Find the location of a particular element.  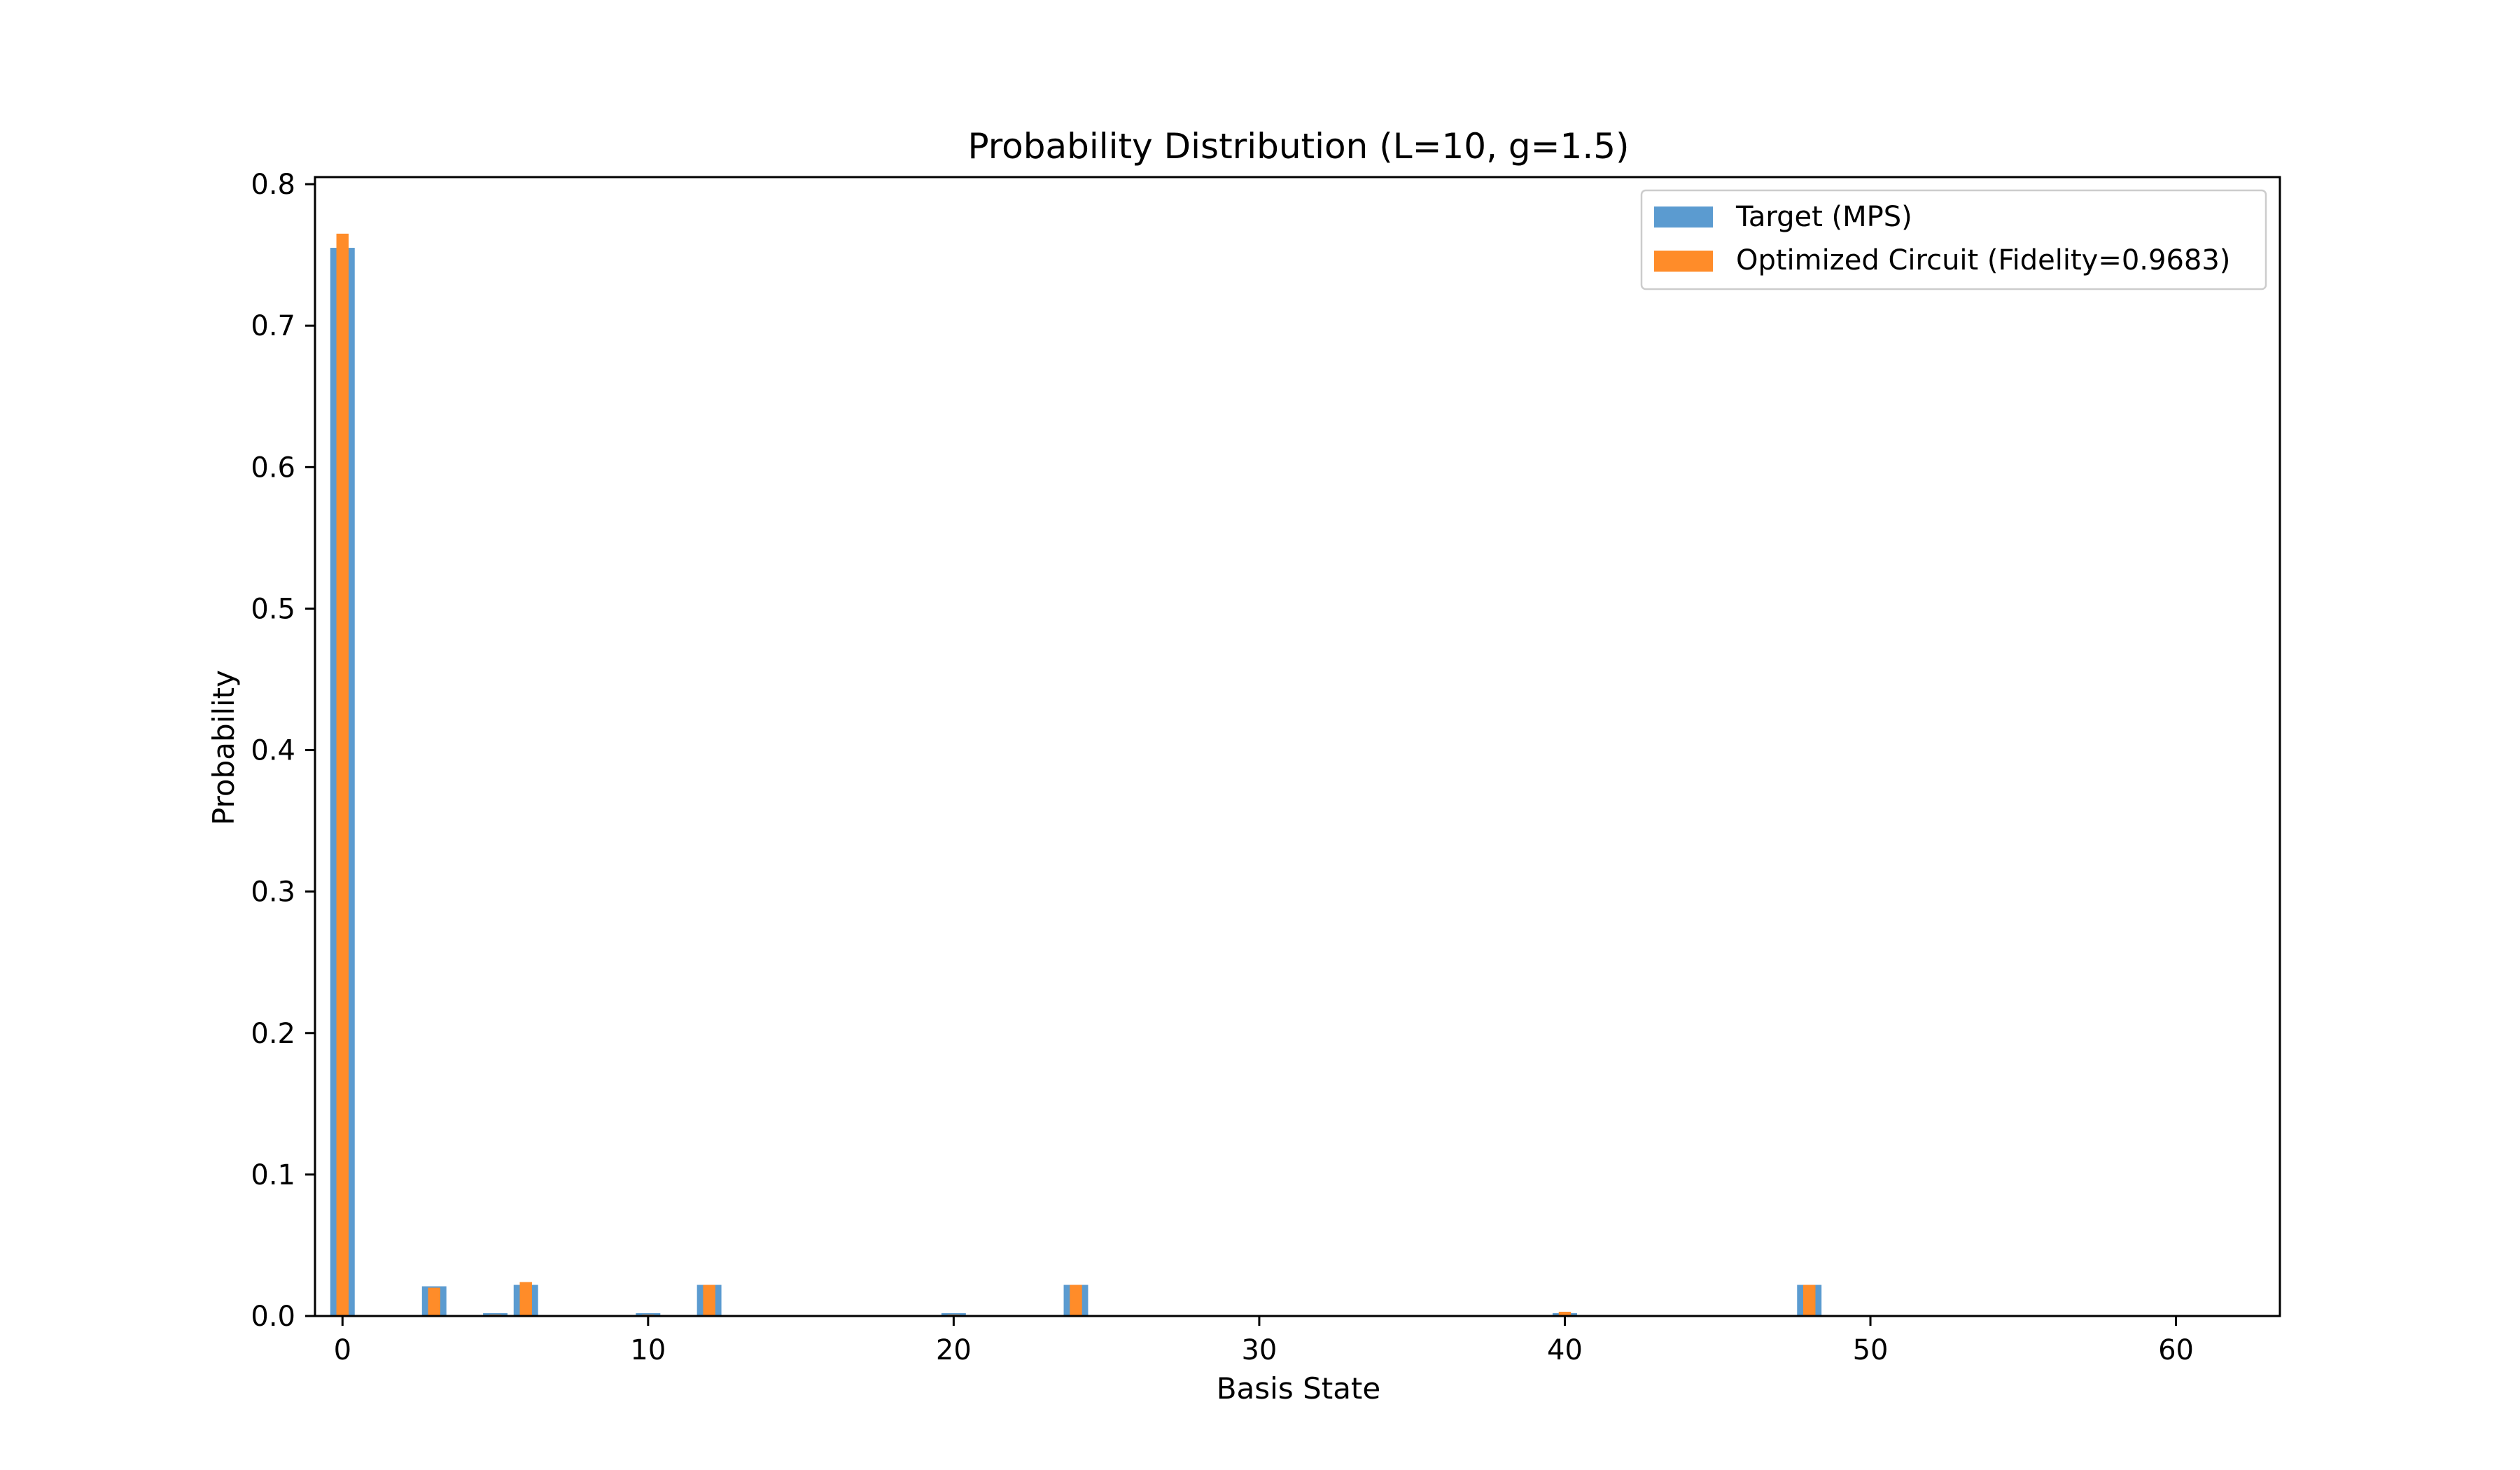

y-tick-label: 0.0 is located at coordinates (273, 1317).